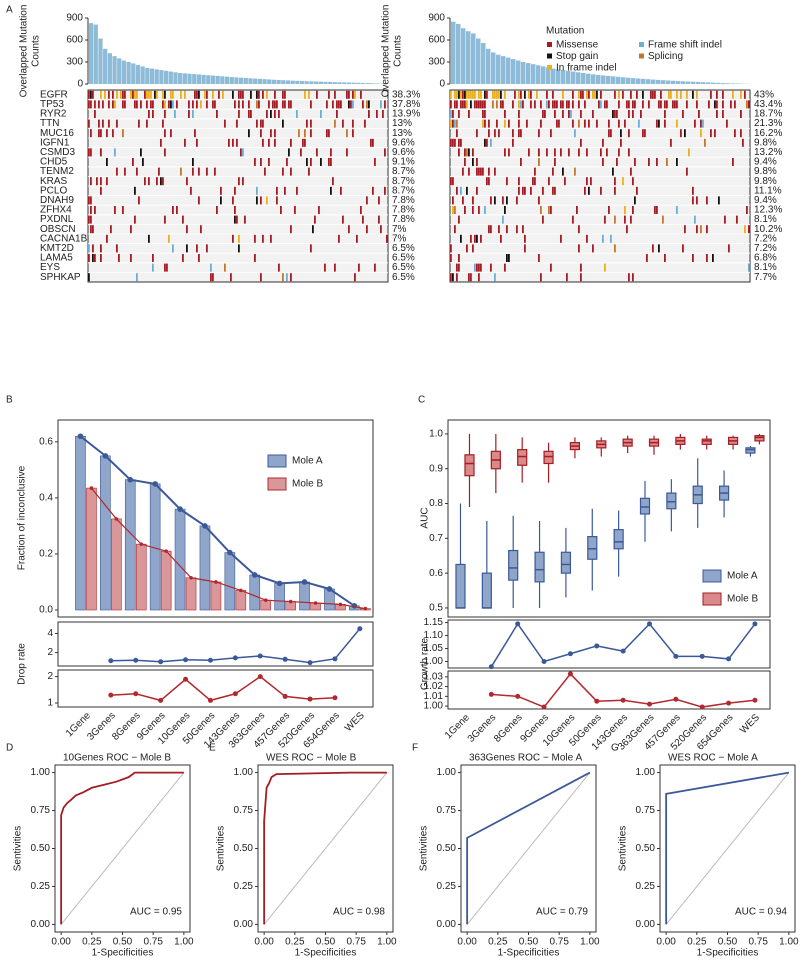  What do you see at coordinates (56, 210) in the screenshot?
I see `gene-label: ZFHX4` at bounding box center [56, 210].